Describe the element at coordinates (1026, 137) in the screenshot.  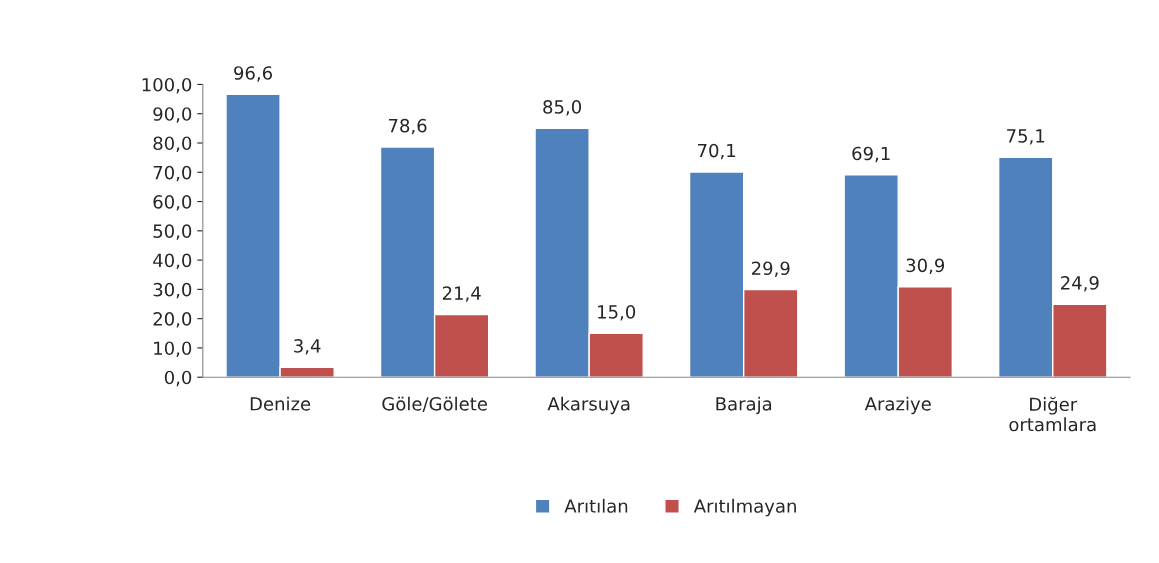
I see `data-label: 75,1` at that location.